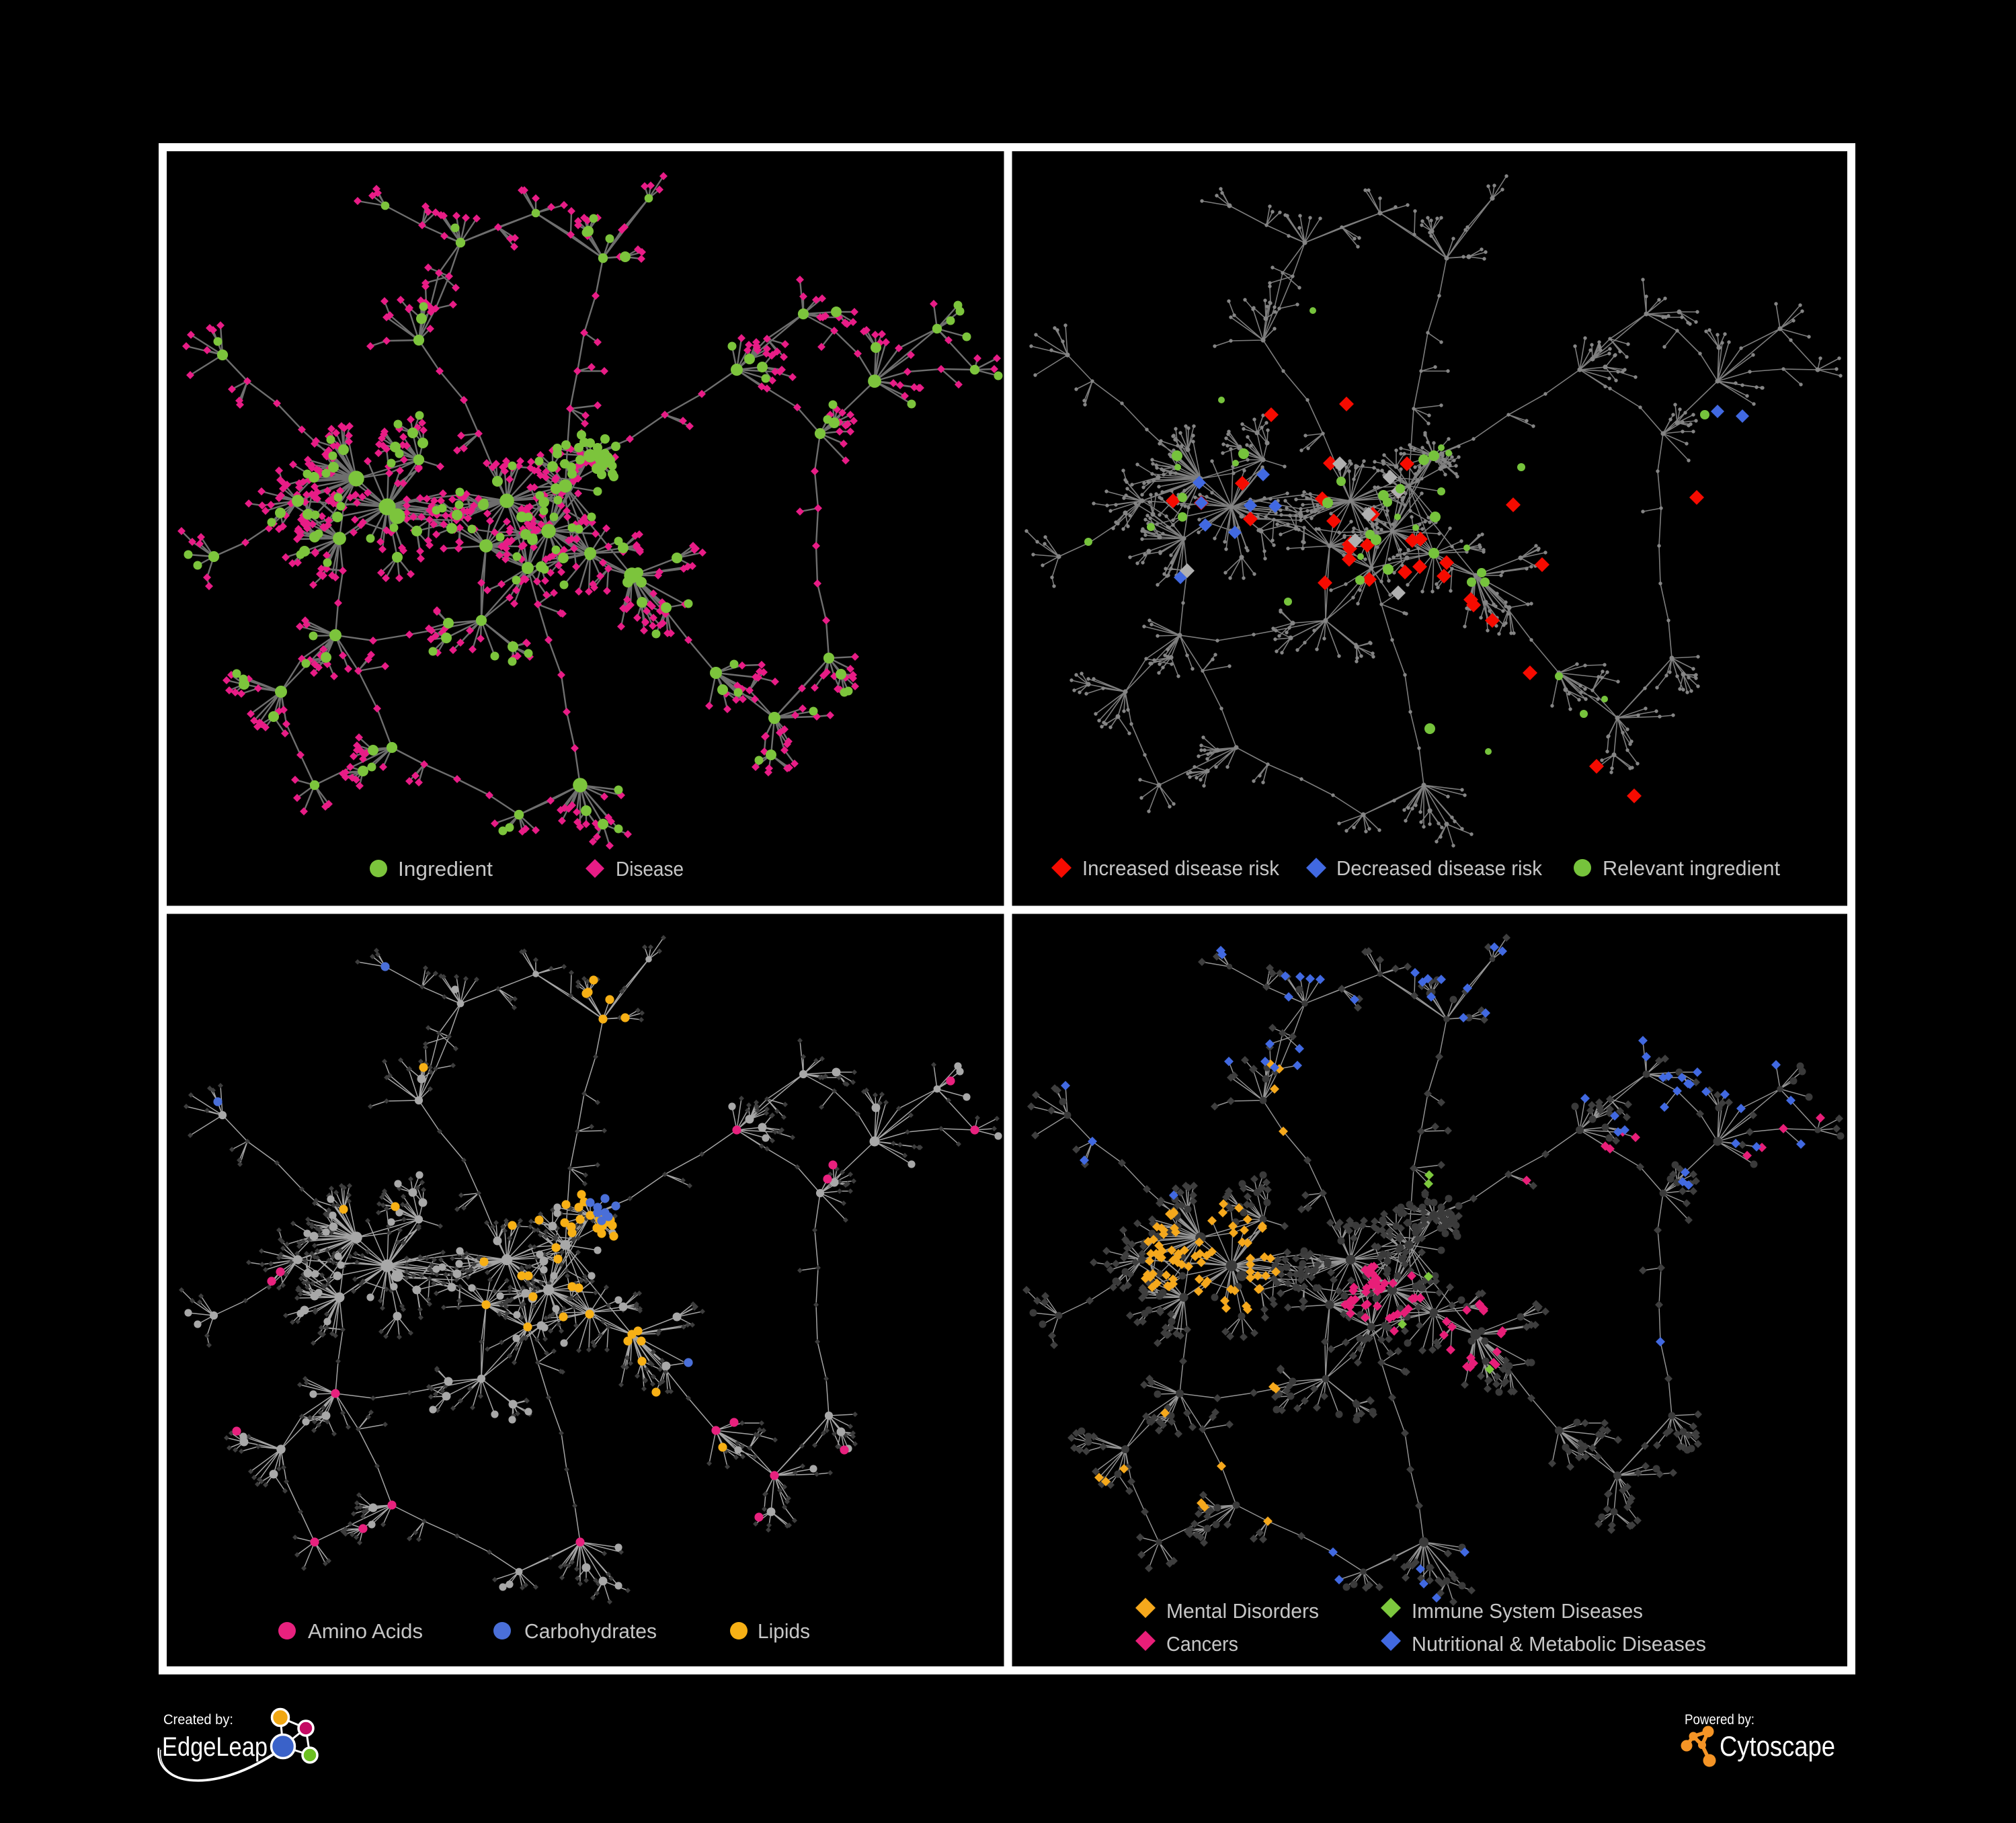 This screenshot has height=1823, width=2016. Describe the element at coordinates (1180, 868) in the screenshot. I see `svg-text: Increased disease risk` at that location.